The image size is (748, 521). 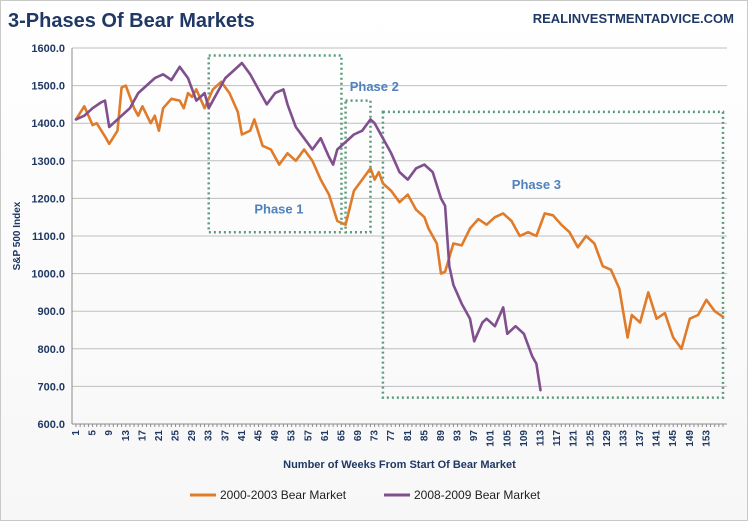 What do you see at coordinates (633, 18) in the screenshot?
I see `source-label: REALINVESTMENTADVICE.COM` at bounding box center [633, 18].